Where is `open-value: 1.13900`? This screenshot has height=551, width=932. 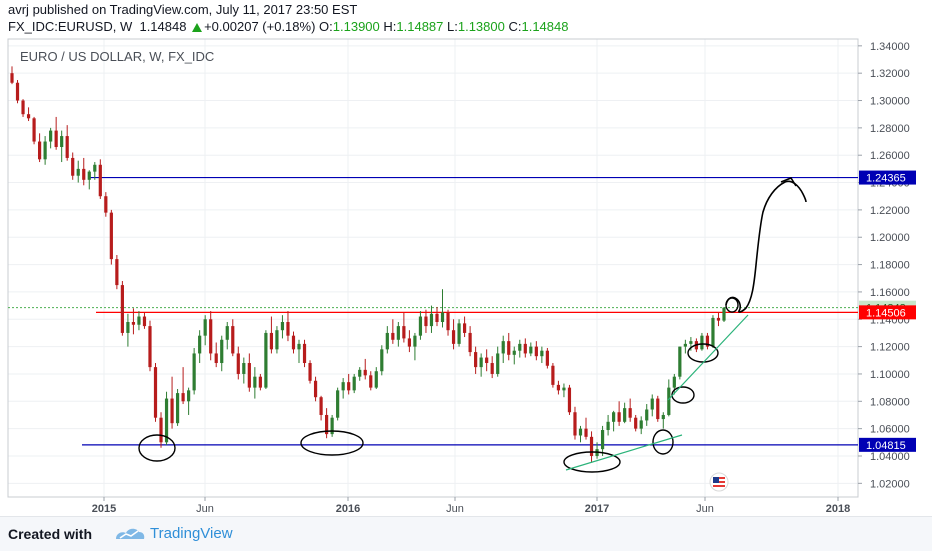 open-value: 1.13900 is located at coordinates (356, 26).